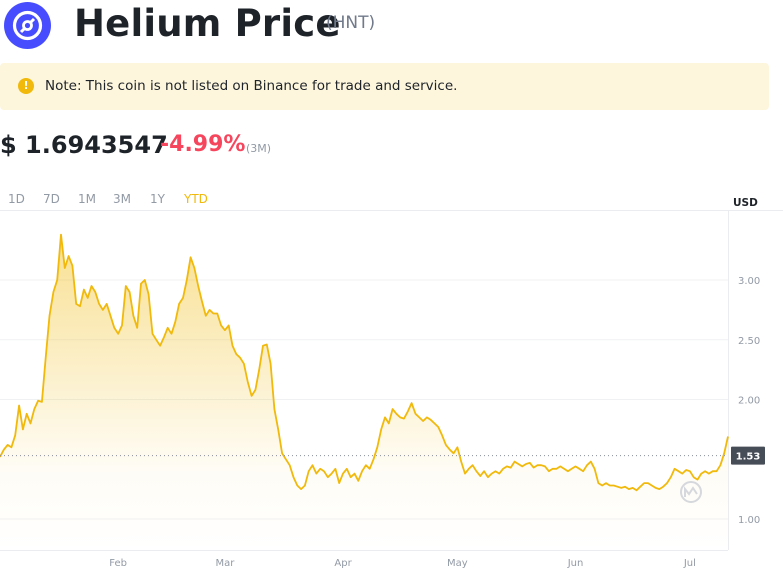 The image size is (783, 575). What do you see at coordinates (343, 563) in the screenshot?
I see `x-tick-label: Apr` at bounding box center [343, 563].